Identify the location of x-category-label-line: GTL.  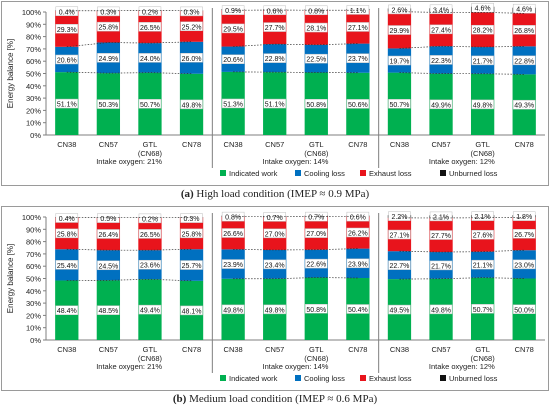
(316, 349).